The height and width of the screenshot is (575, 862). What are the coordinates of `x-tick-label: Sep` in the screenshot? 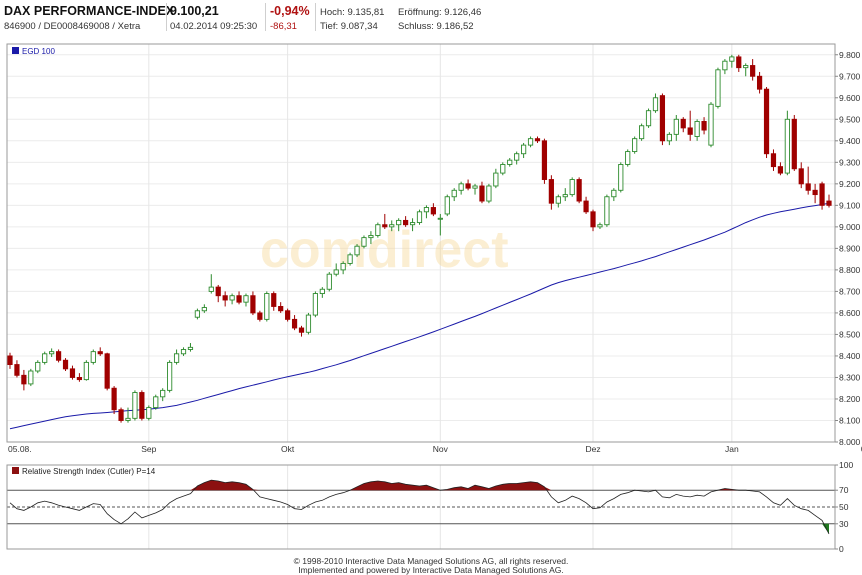 It's located at (148, 449).